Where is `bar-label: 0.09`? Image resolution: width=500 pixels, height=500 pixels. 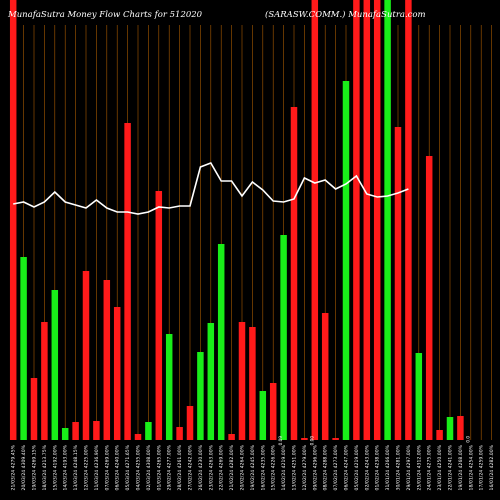
bar-label: 0.09 is located at coordinates (280, 441).